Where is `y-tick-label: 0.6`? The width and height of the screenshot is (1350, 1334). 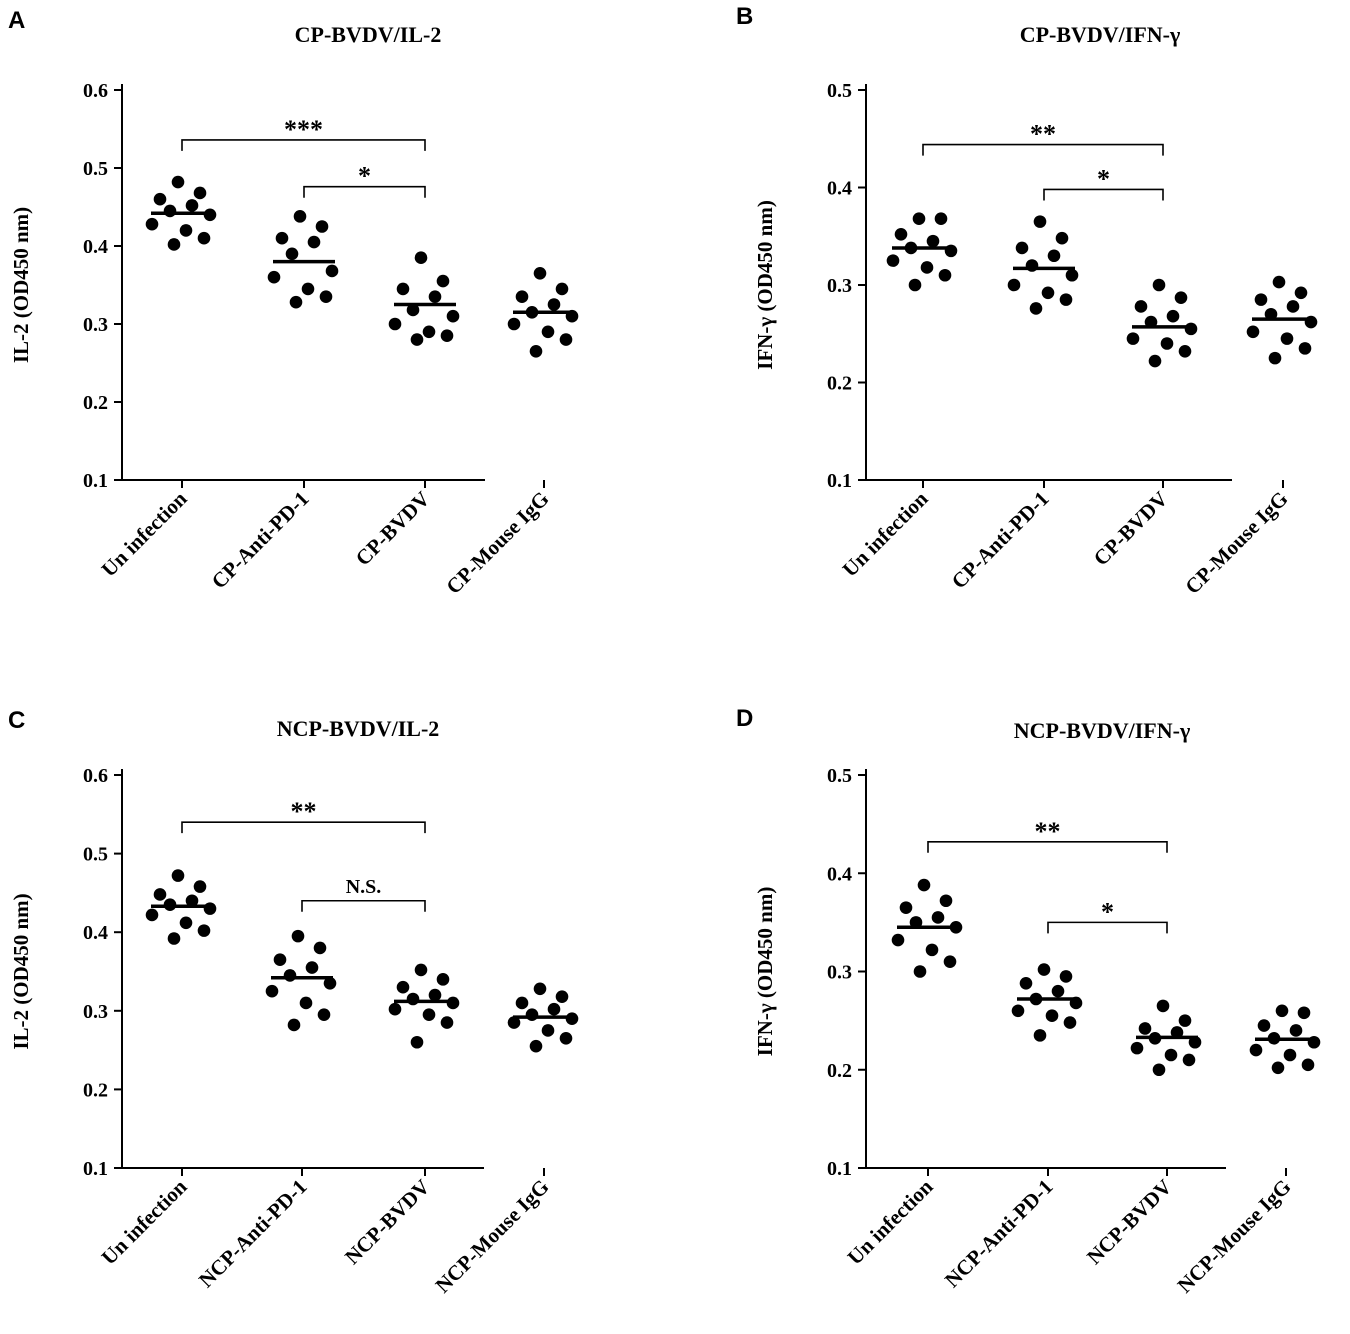 y-tick-label: 0.6 is located at coordinates (95, 776).